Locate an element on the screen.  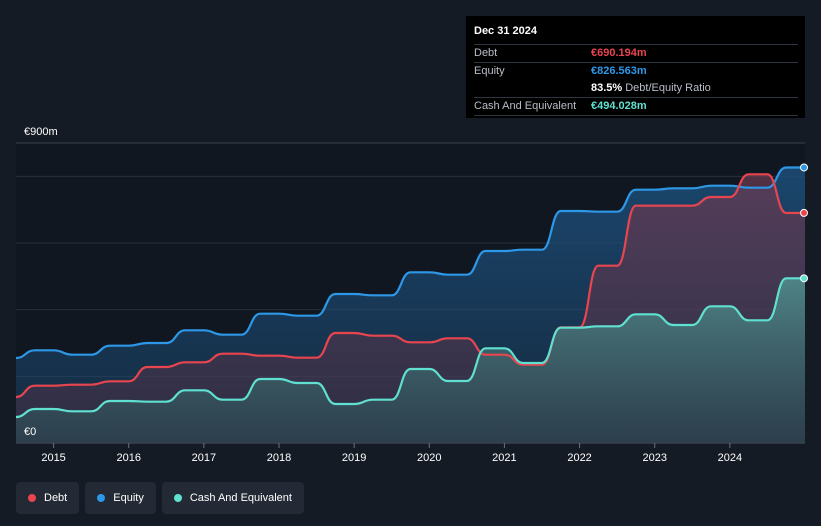
x-tick-label-2022: 2022 is located at coordinates (579, 458).